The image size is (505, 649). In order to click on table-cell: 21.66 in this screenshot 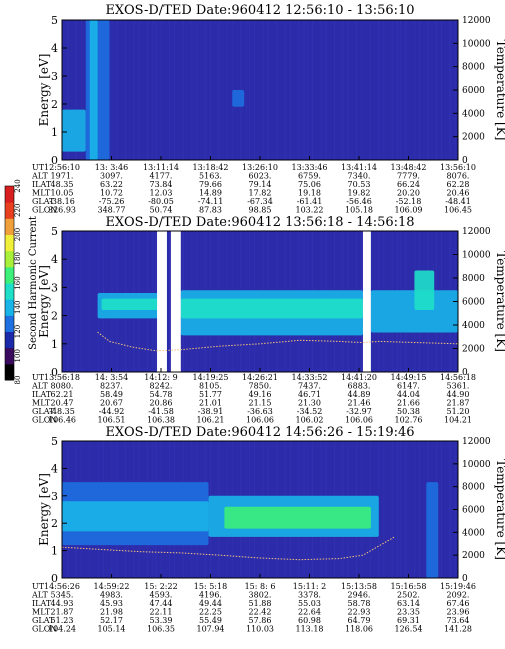, I will do `click(408, 403)`.